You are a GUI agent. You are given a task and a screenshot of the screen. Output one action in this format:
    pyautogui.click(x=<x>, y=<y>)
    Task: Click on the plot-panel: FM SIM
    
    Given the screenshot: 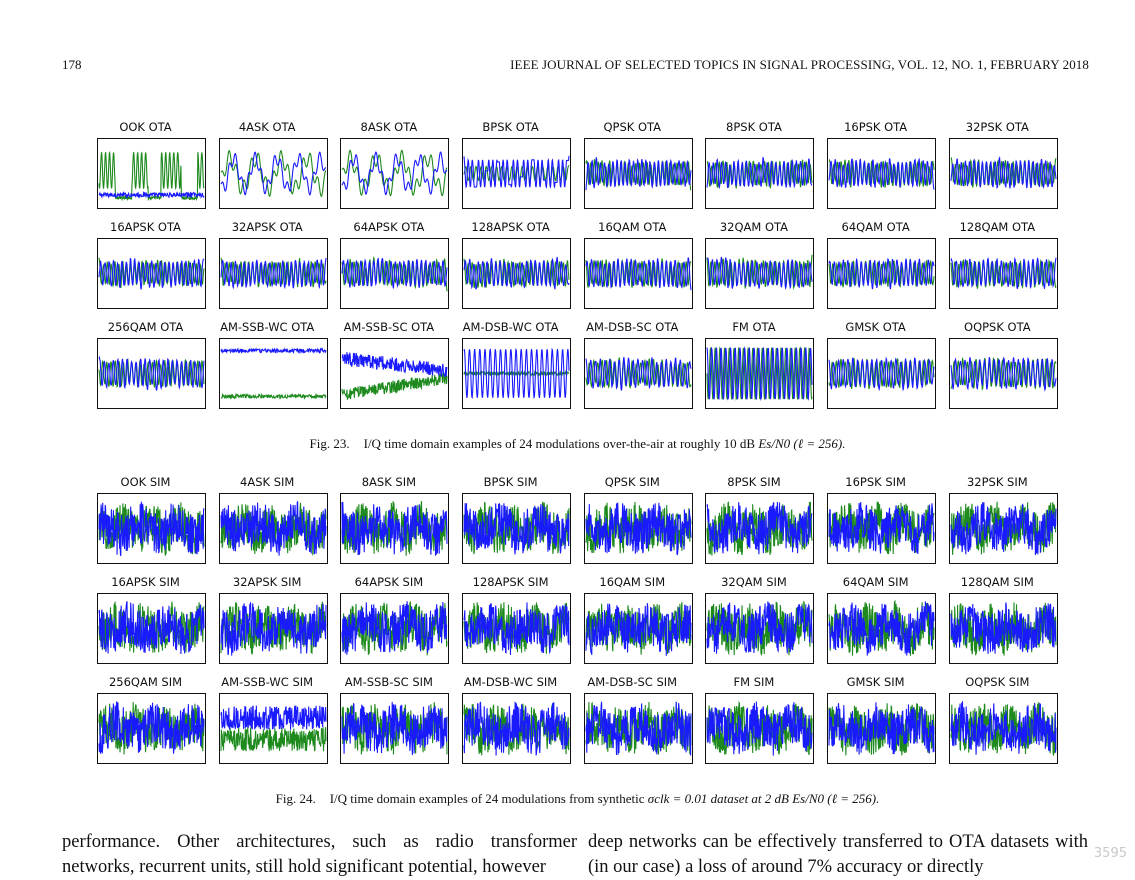 What is the action you would take?
    pyautogui.click(x=756, y=723)
    